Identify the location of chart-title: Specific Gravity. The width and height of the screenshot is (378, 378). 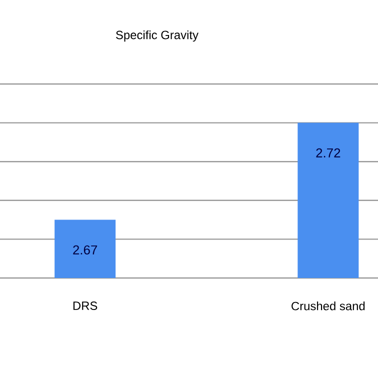
(157, 36).